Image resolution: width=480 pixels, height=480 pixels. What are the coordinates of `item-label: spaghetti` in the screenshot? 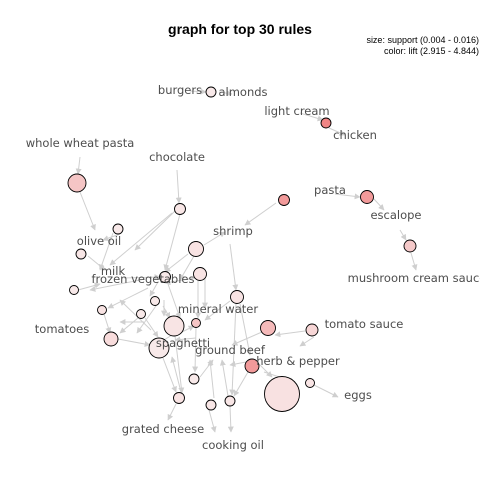 It's located at (183, 343).